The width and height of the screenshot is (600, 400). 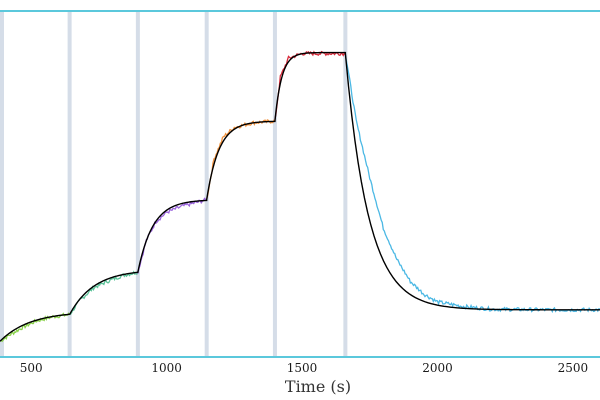 I want to click on x-tick-label-2500: 2500, so click(x=573, y=368).